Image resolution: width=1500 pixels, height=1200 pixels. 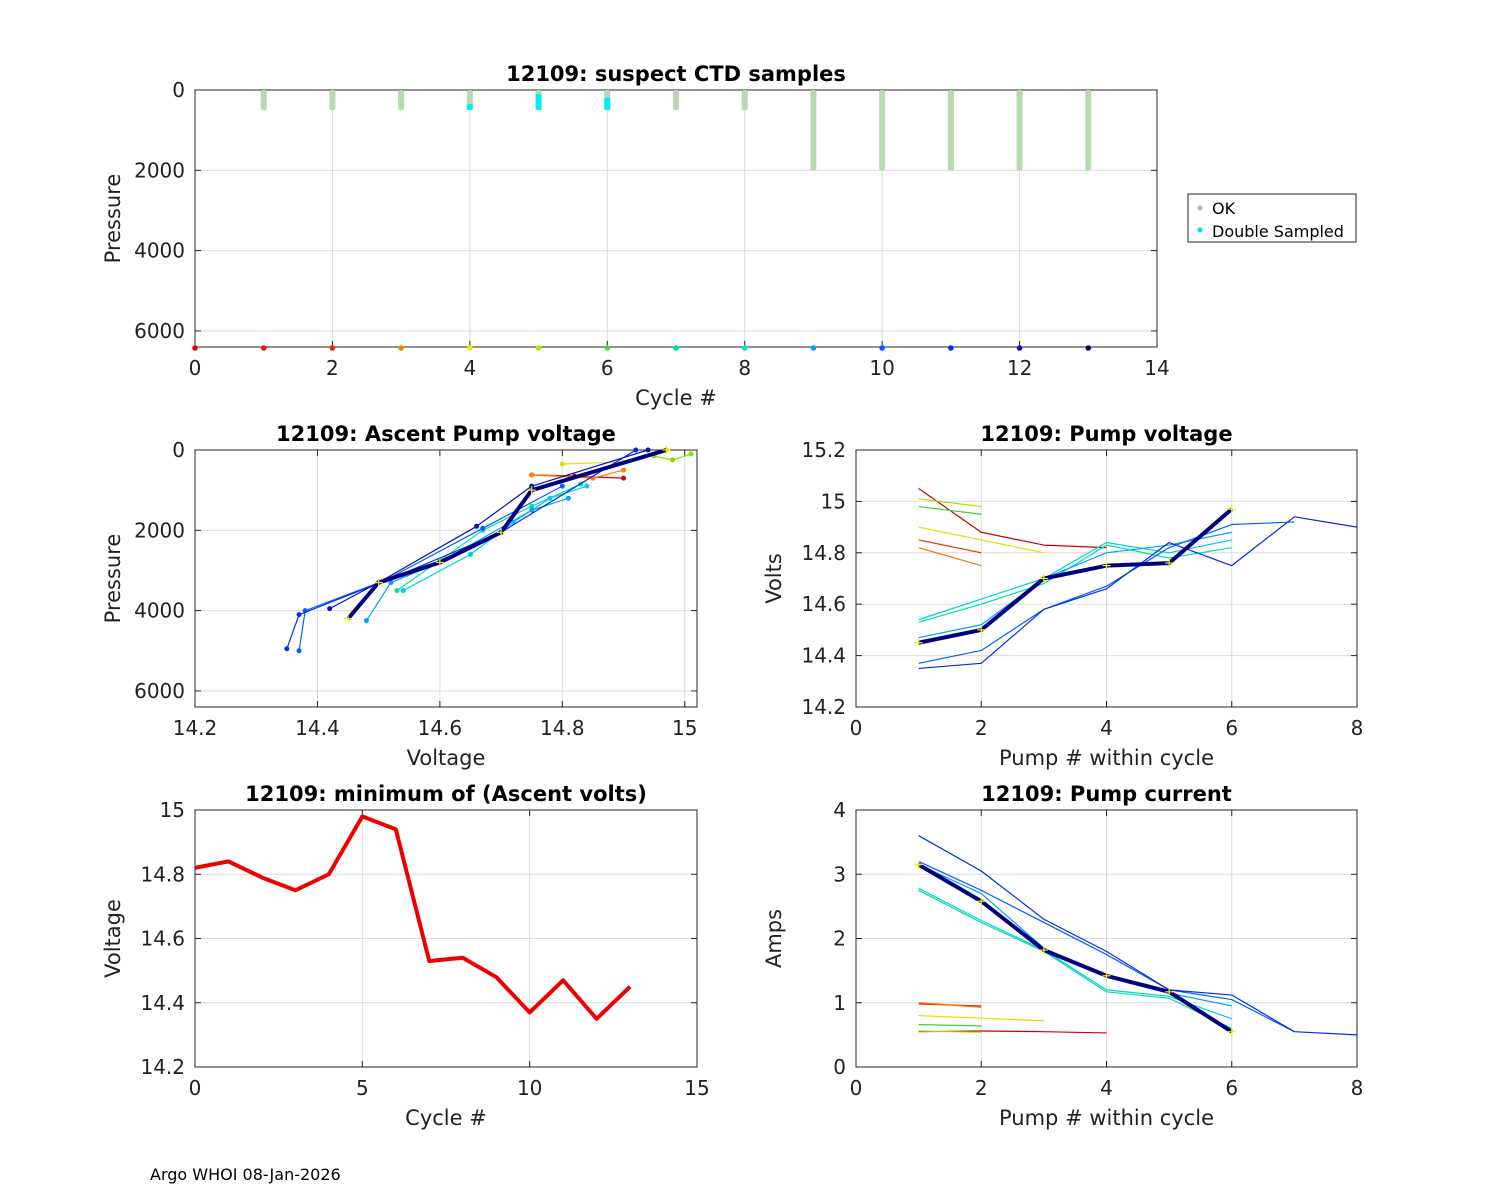 I want to click on x-tick-label: 14.6, so click(x=440, y=728).